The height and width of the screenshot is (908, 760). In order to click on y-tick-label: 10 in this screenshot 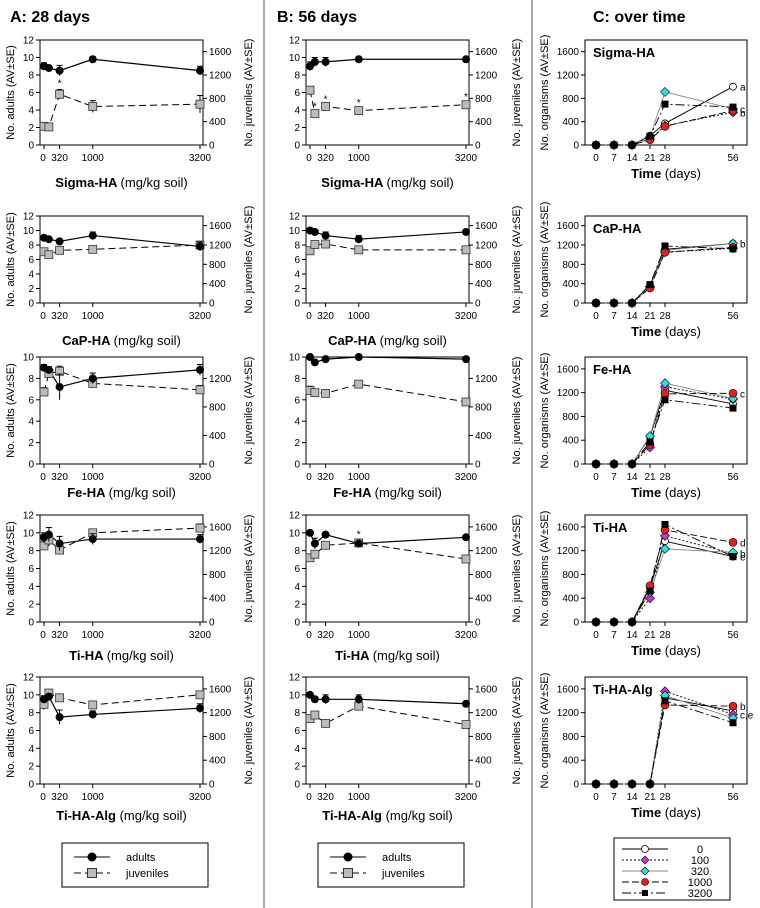, I will do `click(295, 358)`.